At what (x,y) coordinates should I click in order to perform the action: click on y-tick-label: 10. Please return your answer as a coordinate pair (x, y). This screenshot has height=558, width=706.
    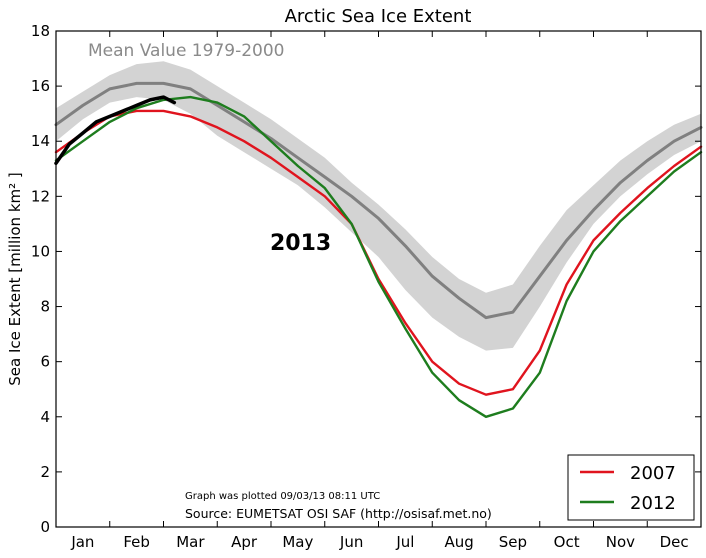
    Looking at the image, I should click on (40, 251).